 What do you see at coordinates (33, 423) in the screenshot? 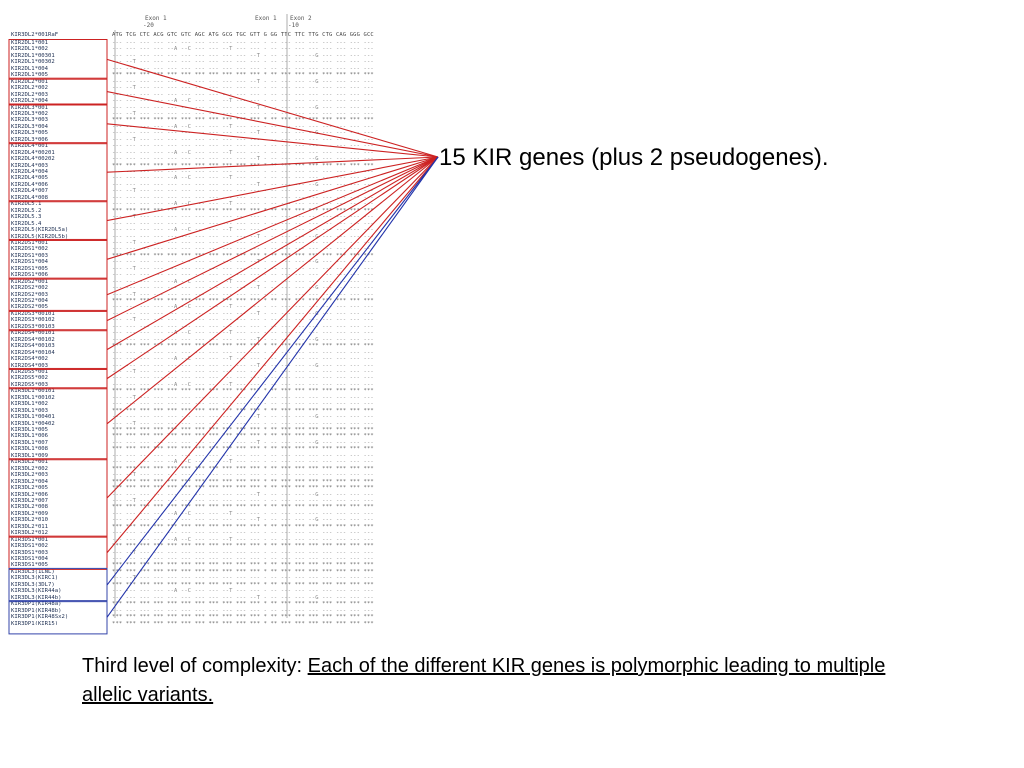
I see `allele-label: KIR3DL1*00402` at bounding box center [33, 423].